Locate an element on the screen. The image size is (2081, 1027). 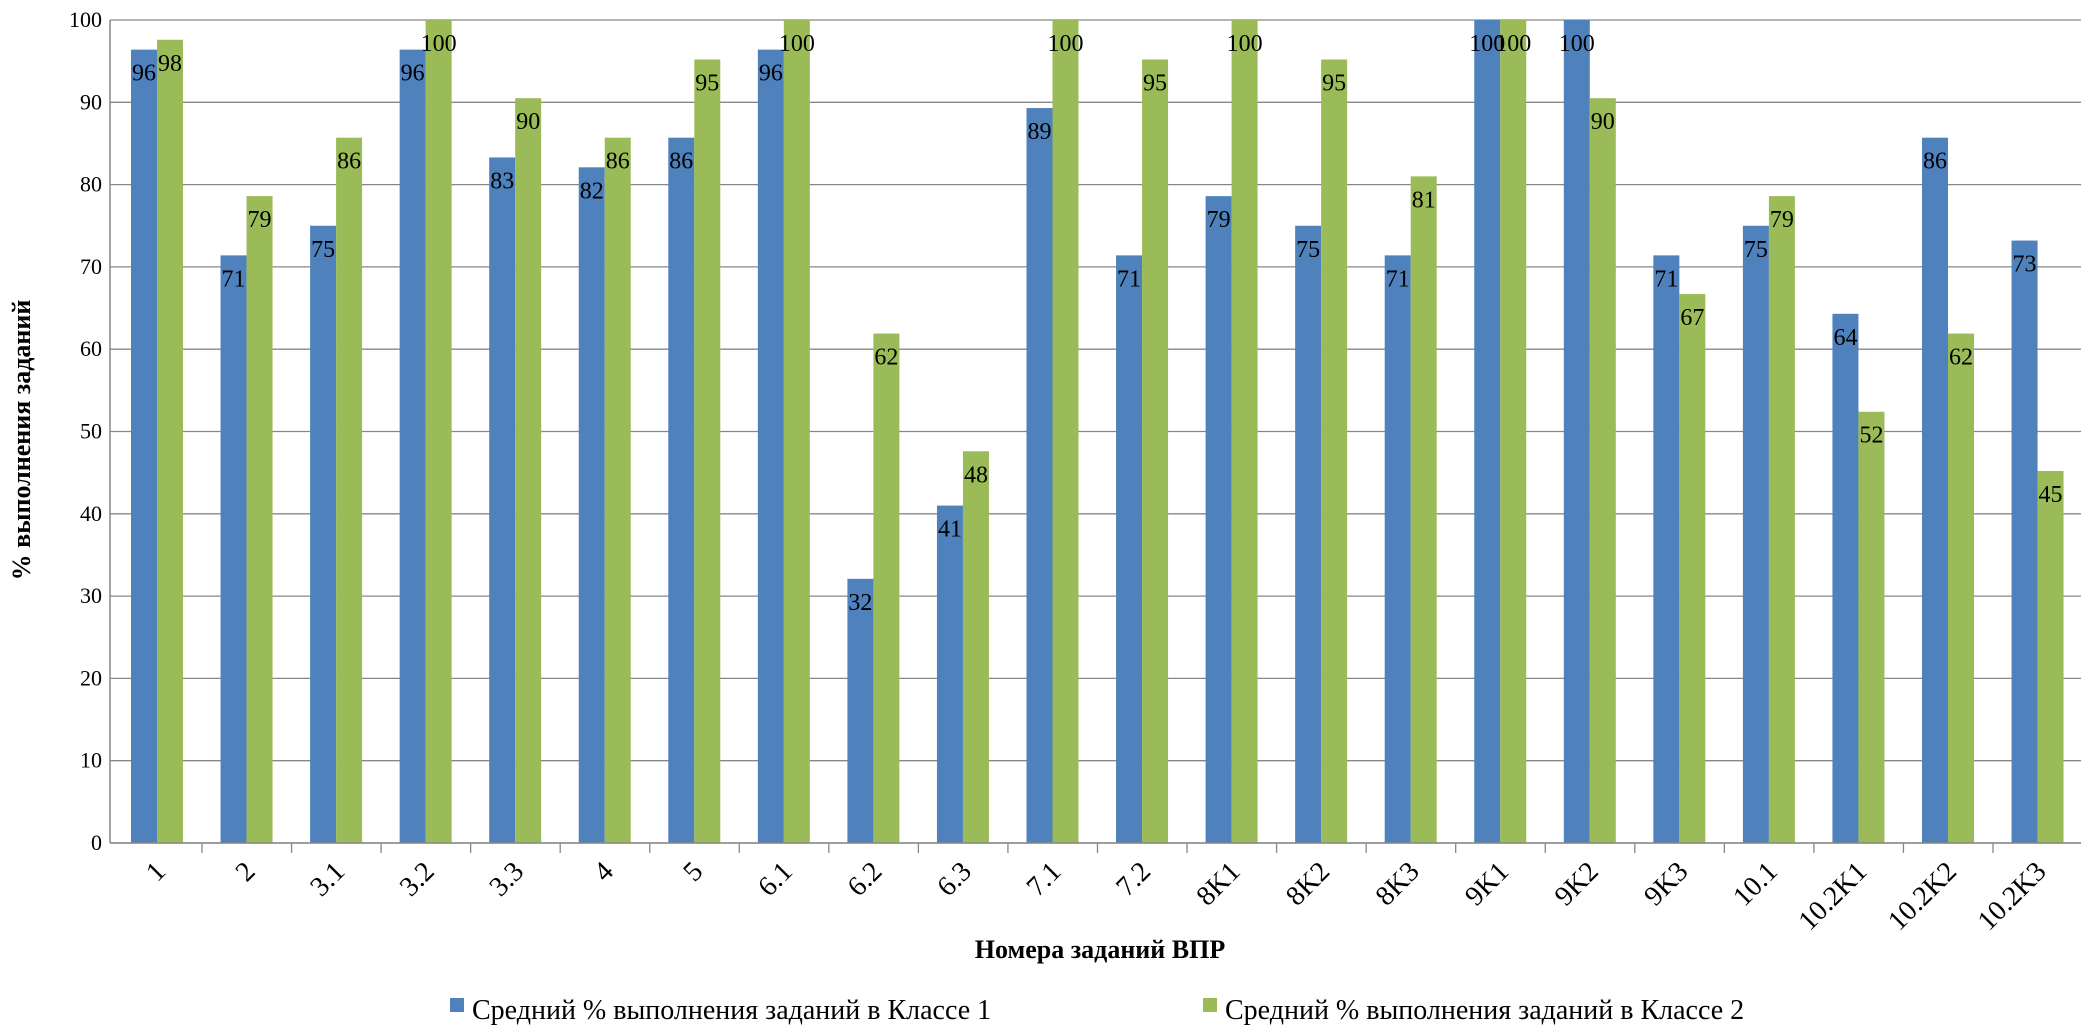
data-label-series-2: 98 is located at coordinates (170, 64).